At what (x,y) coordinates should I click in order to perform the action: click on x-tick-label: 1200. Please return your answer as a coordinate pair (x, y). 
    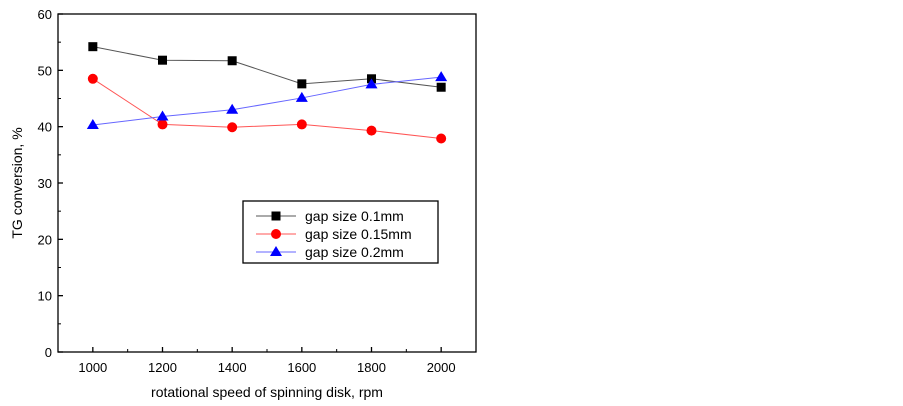
    Looking at the image, I should click on (162, 367).